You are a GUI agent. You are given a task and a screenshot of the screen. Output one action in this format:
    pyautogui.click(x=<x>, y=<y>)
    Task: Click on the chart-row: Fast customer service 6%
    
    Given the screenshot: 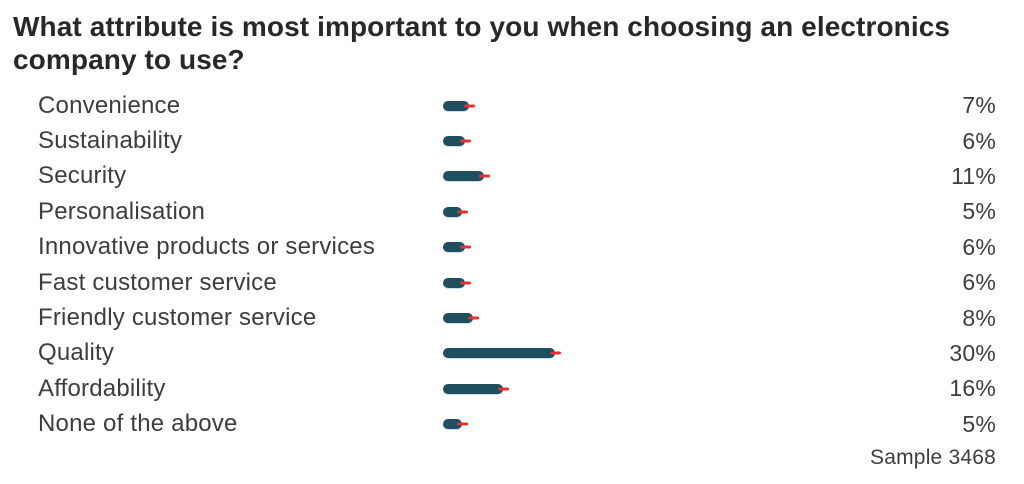 What is the action you would take?
    pyautogui.click(x=504, y=282)
    